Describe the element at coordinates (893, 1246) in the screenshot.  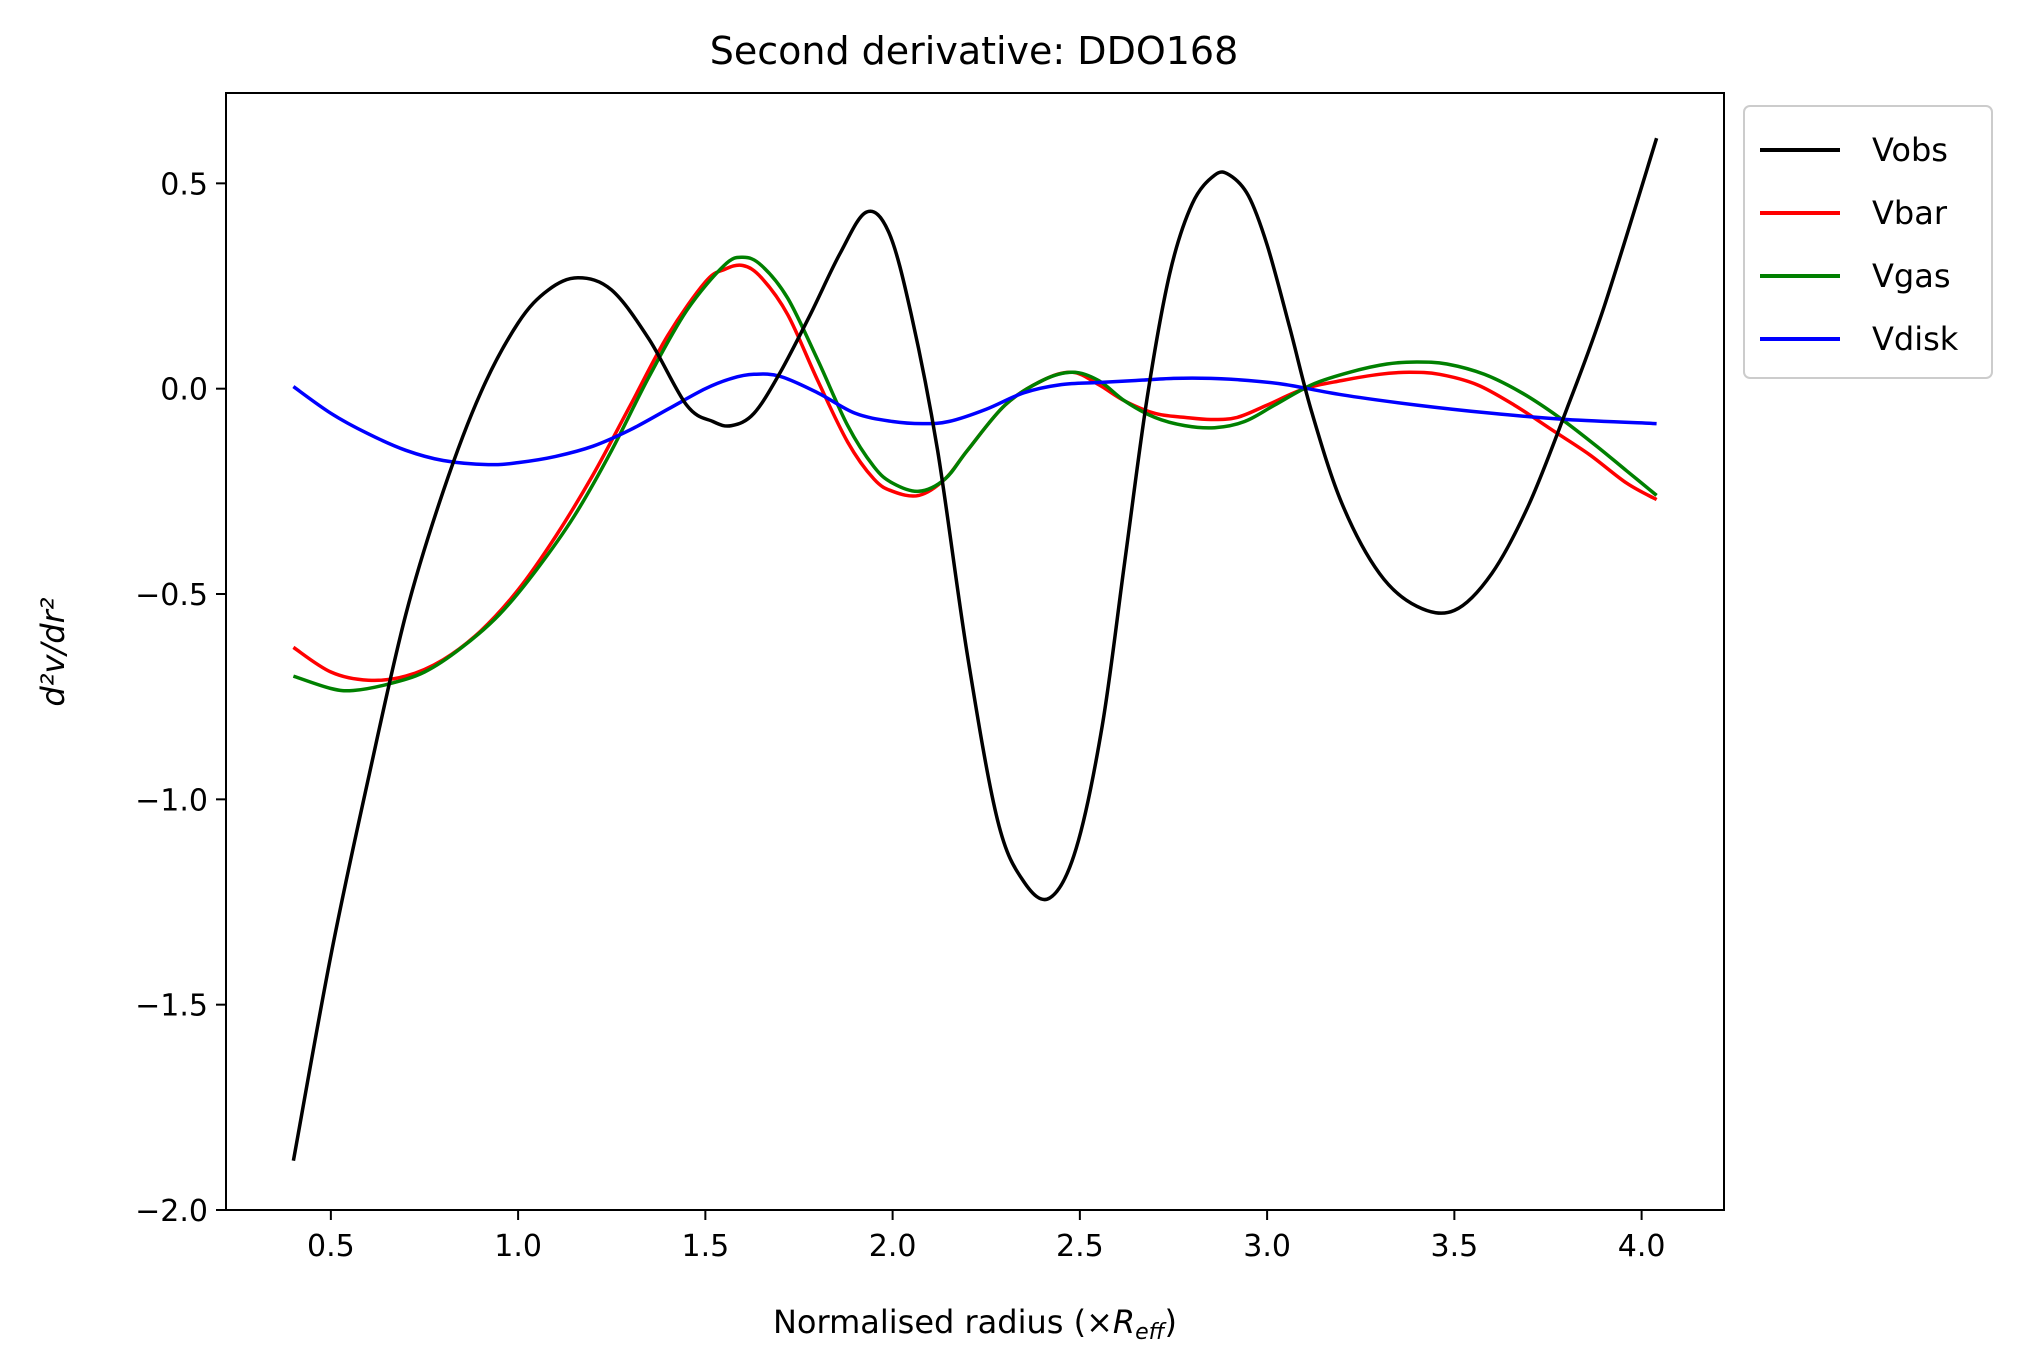
I see `x-tick-label: 2.0` at that location.